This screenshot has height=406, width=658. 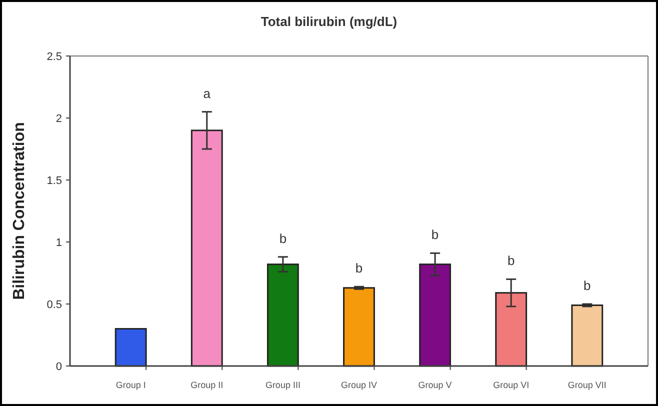 I want to click on y-tick-label: 1, so click(x=59, y=242).